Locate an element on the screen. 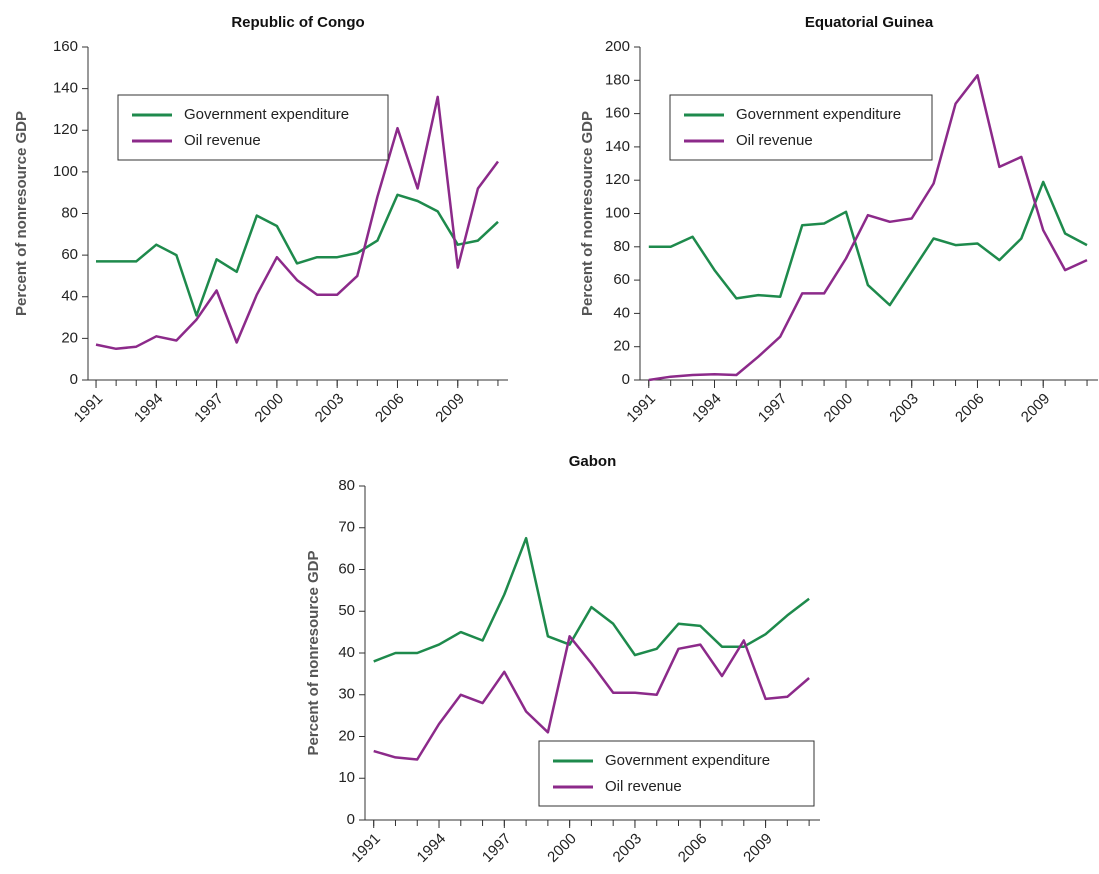 Image resolution: width=1099 pixels, height=874 pixels. y-tick-label: 50 is located at coordinates (346, 610).